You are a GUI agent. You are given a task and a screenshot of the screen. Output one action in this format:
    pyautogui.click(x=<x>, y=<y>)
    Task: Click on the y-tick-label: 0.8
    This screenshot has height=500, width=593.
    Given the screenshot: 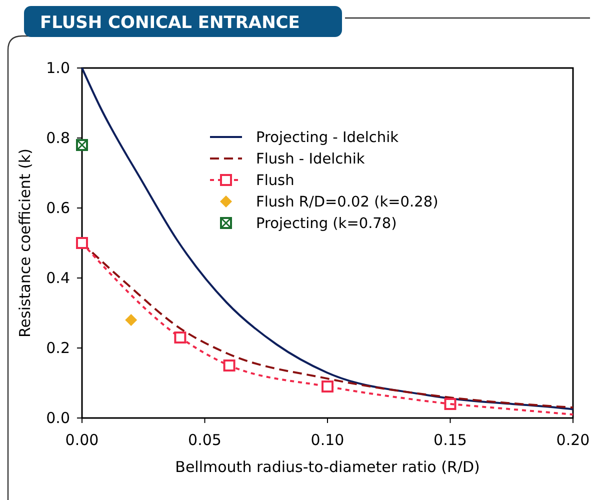 What is the action you would take?
    pyautogui.click(x=58, y=138)
    